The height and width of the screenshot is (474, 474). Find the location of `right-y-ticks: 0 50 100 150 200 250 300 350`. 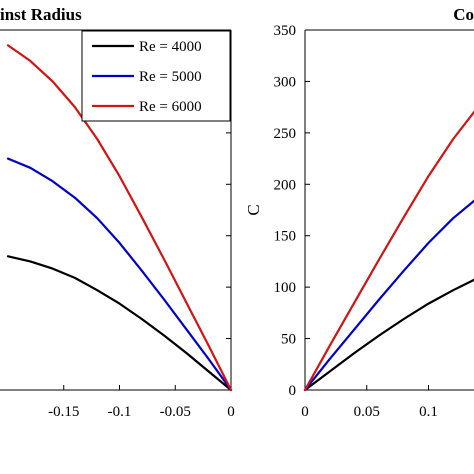

right-y-ticks: 0 50 100 150 200 250 300 350 is located at coordinates (292, 211).